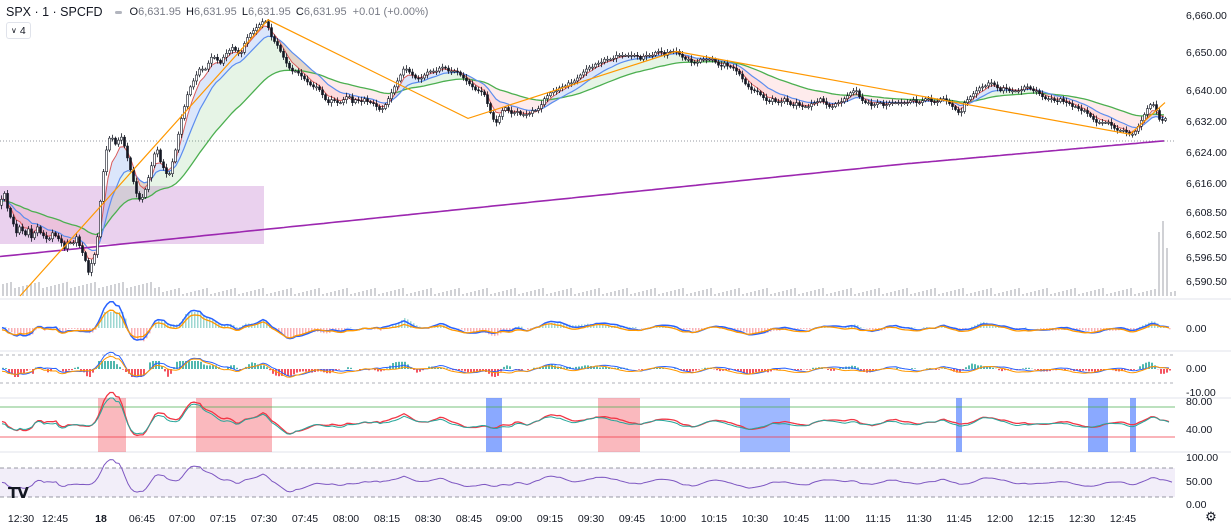  Describe the element at coordinates (589, 258) in the screenshot. I see `volume-bars` at that location.